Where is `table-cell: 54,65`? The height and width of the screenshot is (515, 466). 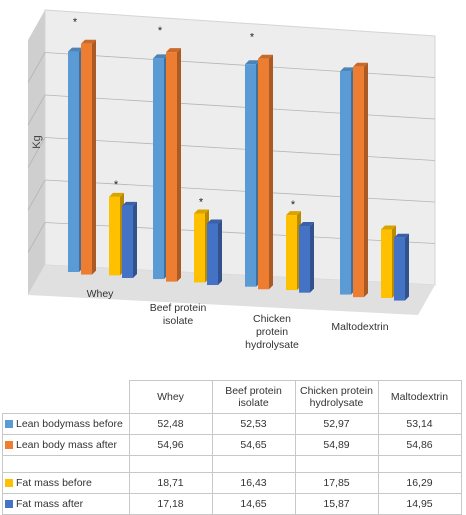
table-cell: 54,65 is located at coordinates (253, 445).